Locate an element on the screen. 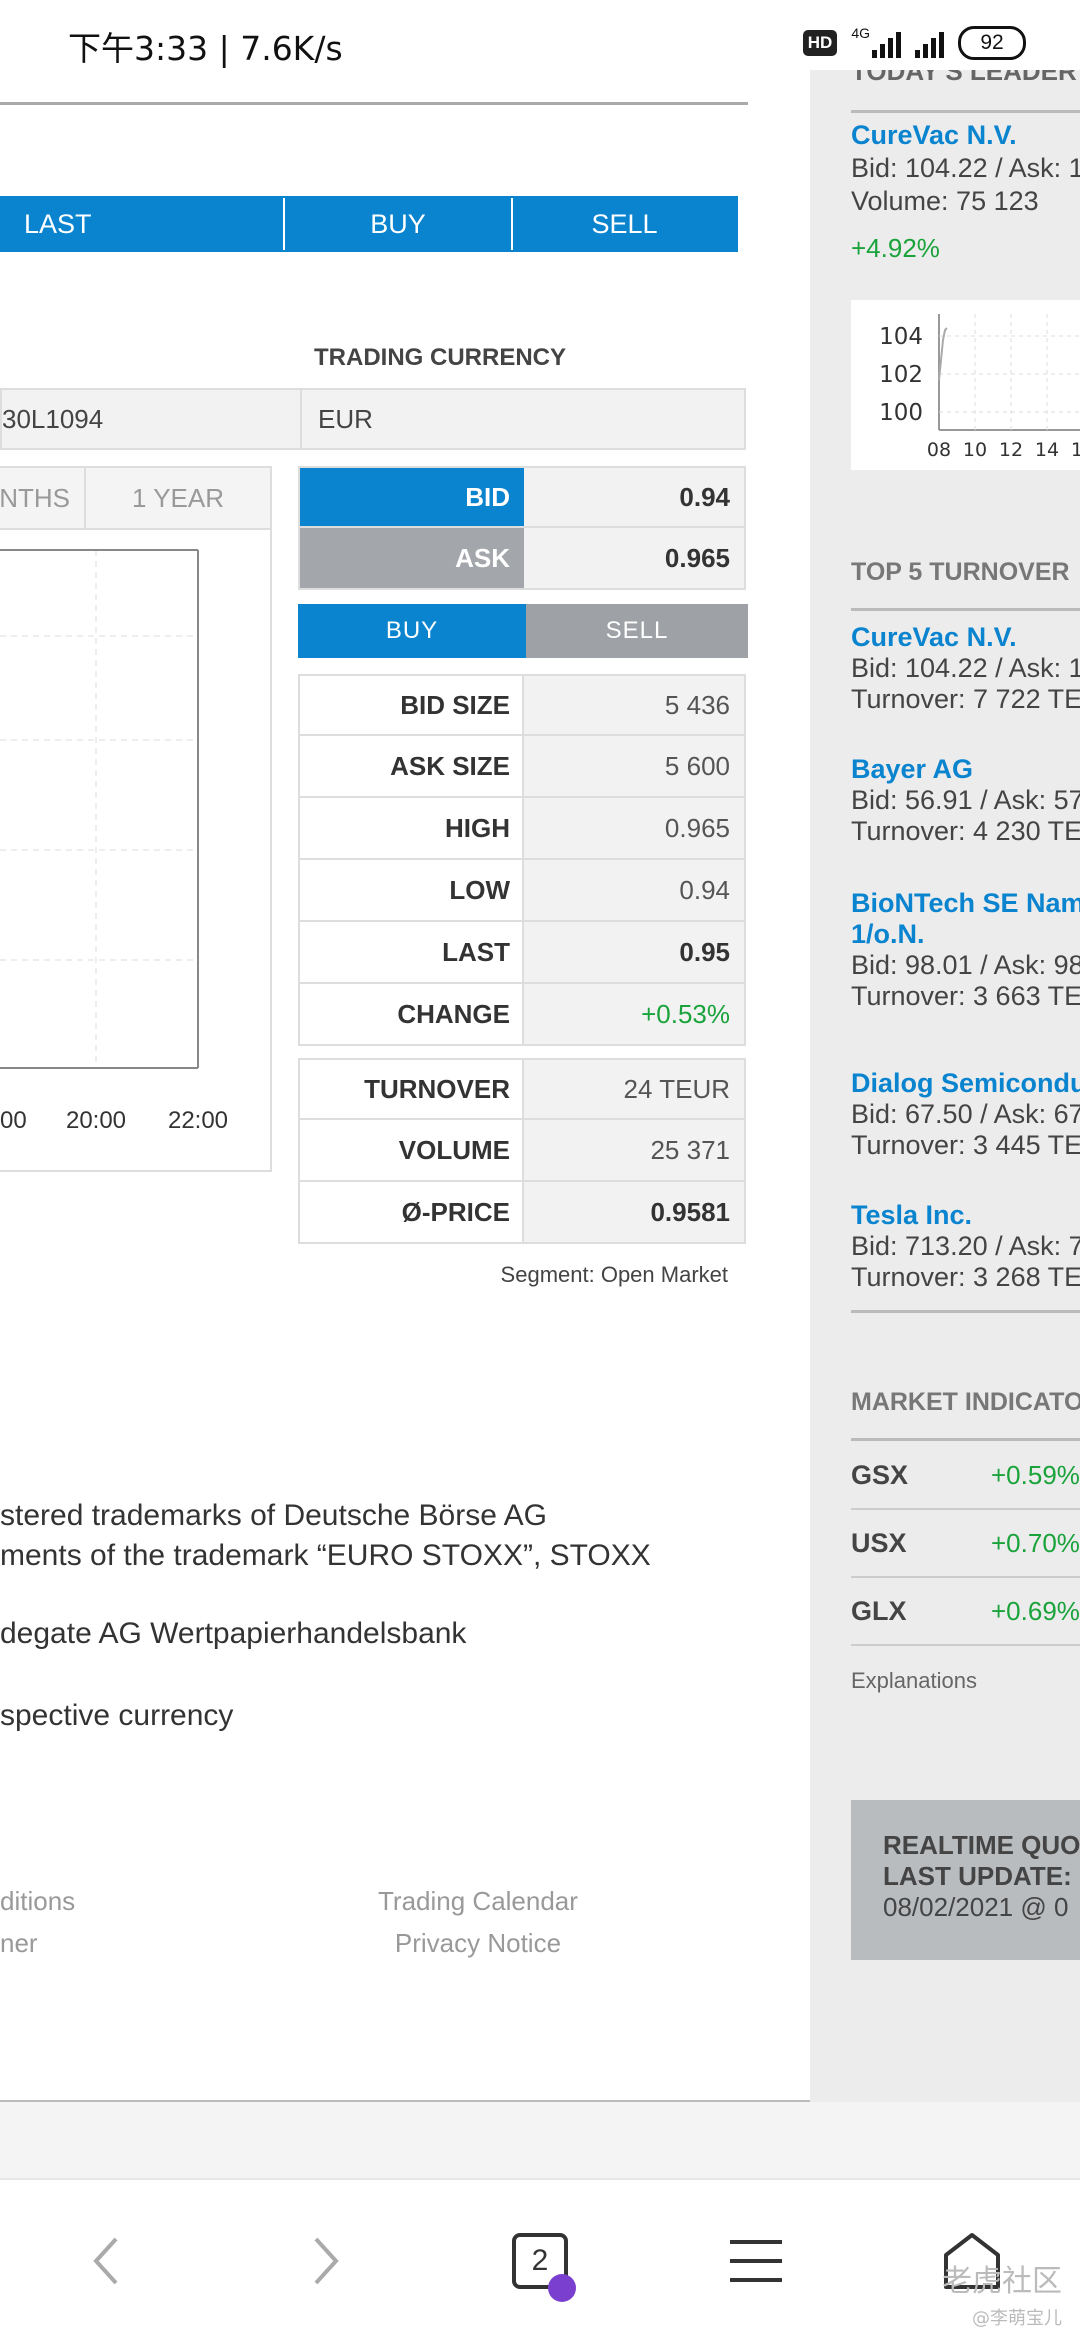  indicator-name: USX is located at coordinates (879, 1542).